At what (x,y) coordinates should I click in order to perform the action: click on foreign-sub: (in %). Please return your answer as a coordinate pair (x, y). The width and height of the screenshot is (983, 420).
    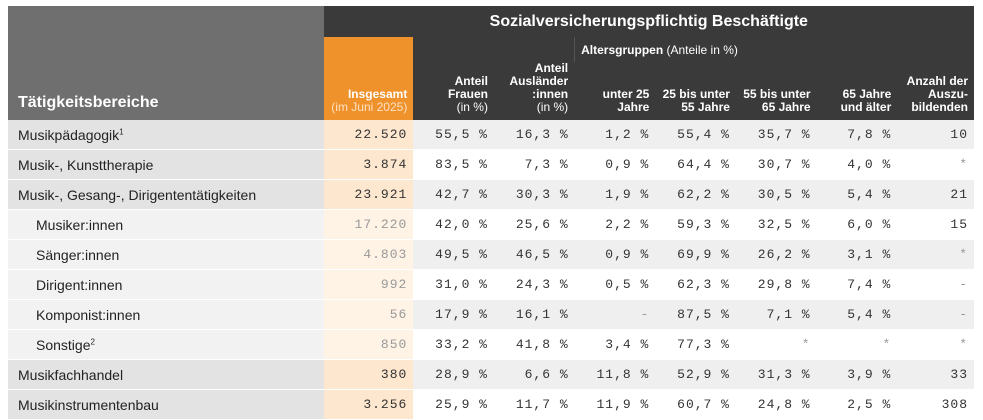
    Looking at the image, I should click on (552, 107).